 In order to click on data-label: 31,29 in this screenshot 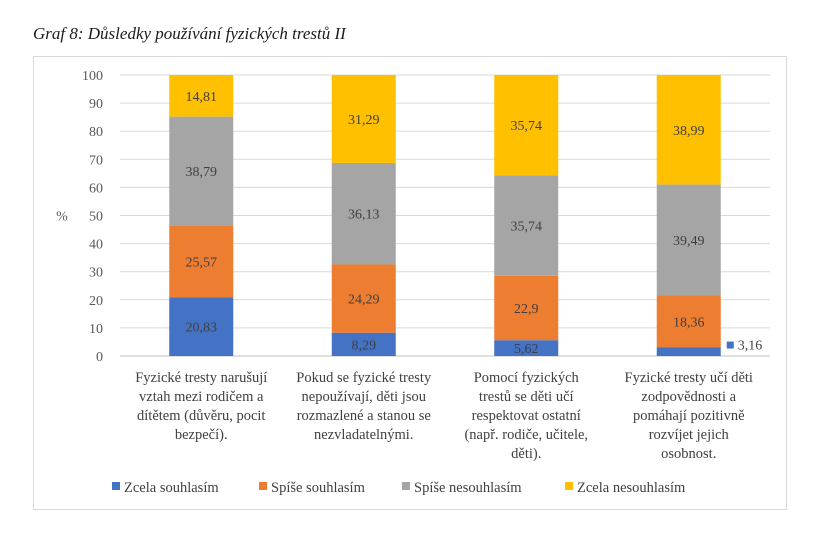, I will do `click(364, 120)`.